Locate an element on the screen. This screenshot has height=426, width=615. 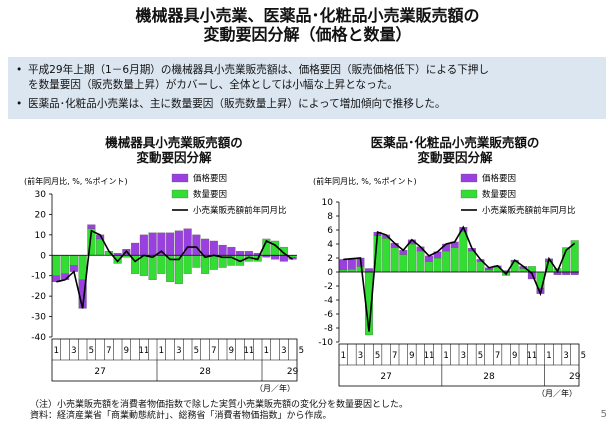
chart-1-y-tick-label: 30 is located at coordinates (41, 195).